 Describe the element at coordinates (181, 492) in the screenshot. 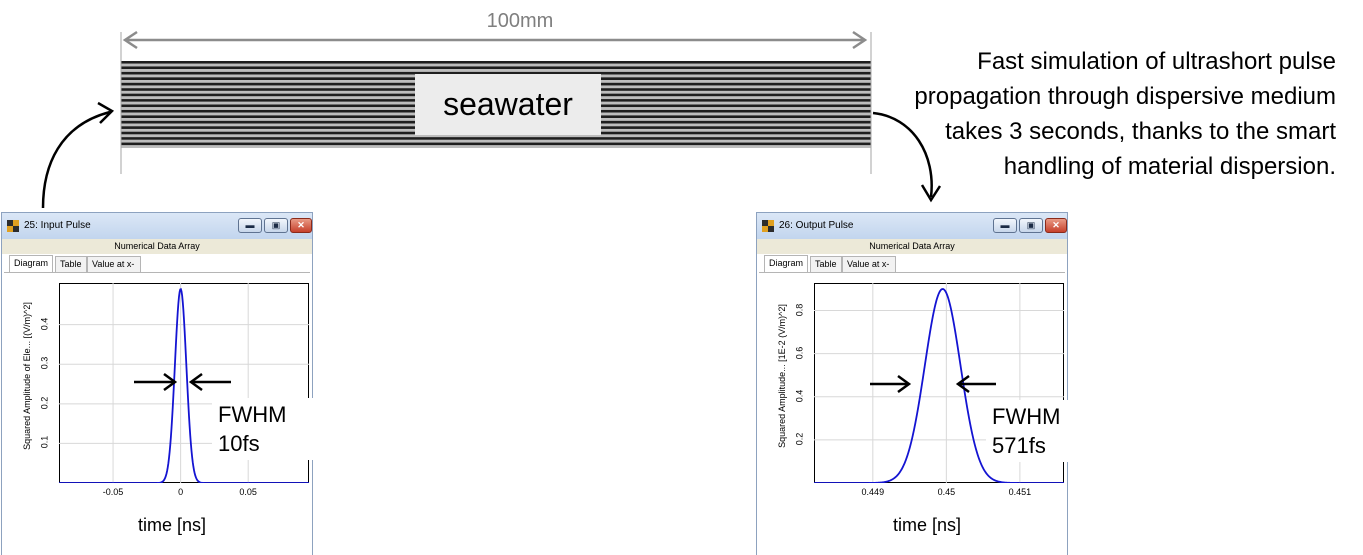

I see `x-tick-label: 0` at that location.